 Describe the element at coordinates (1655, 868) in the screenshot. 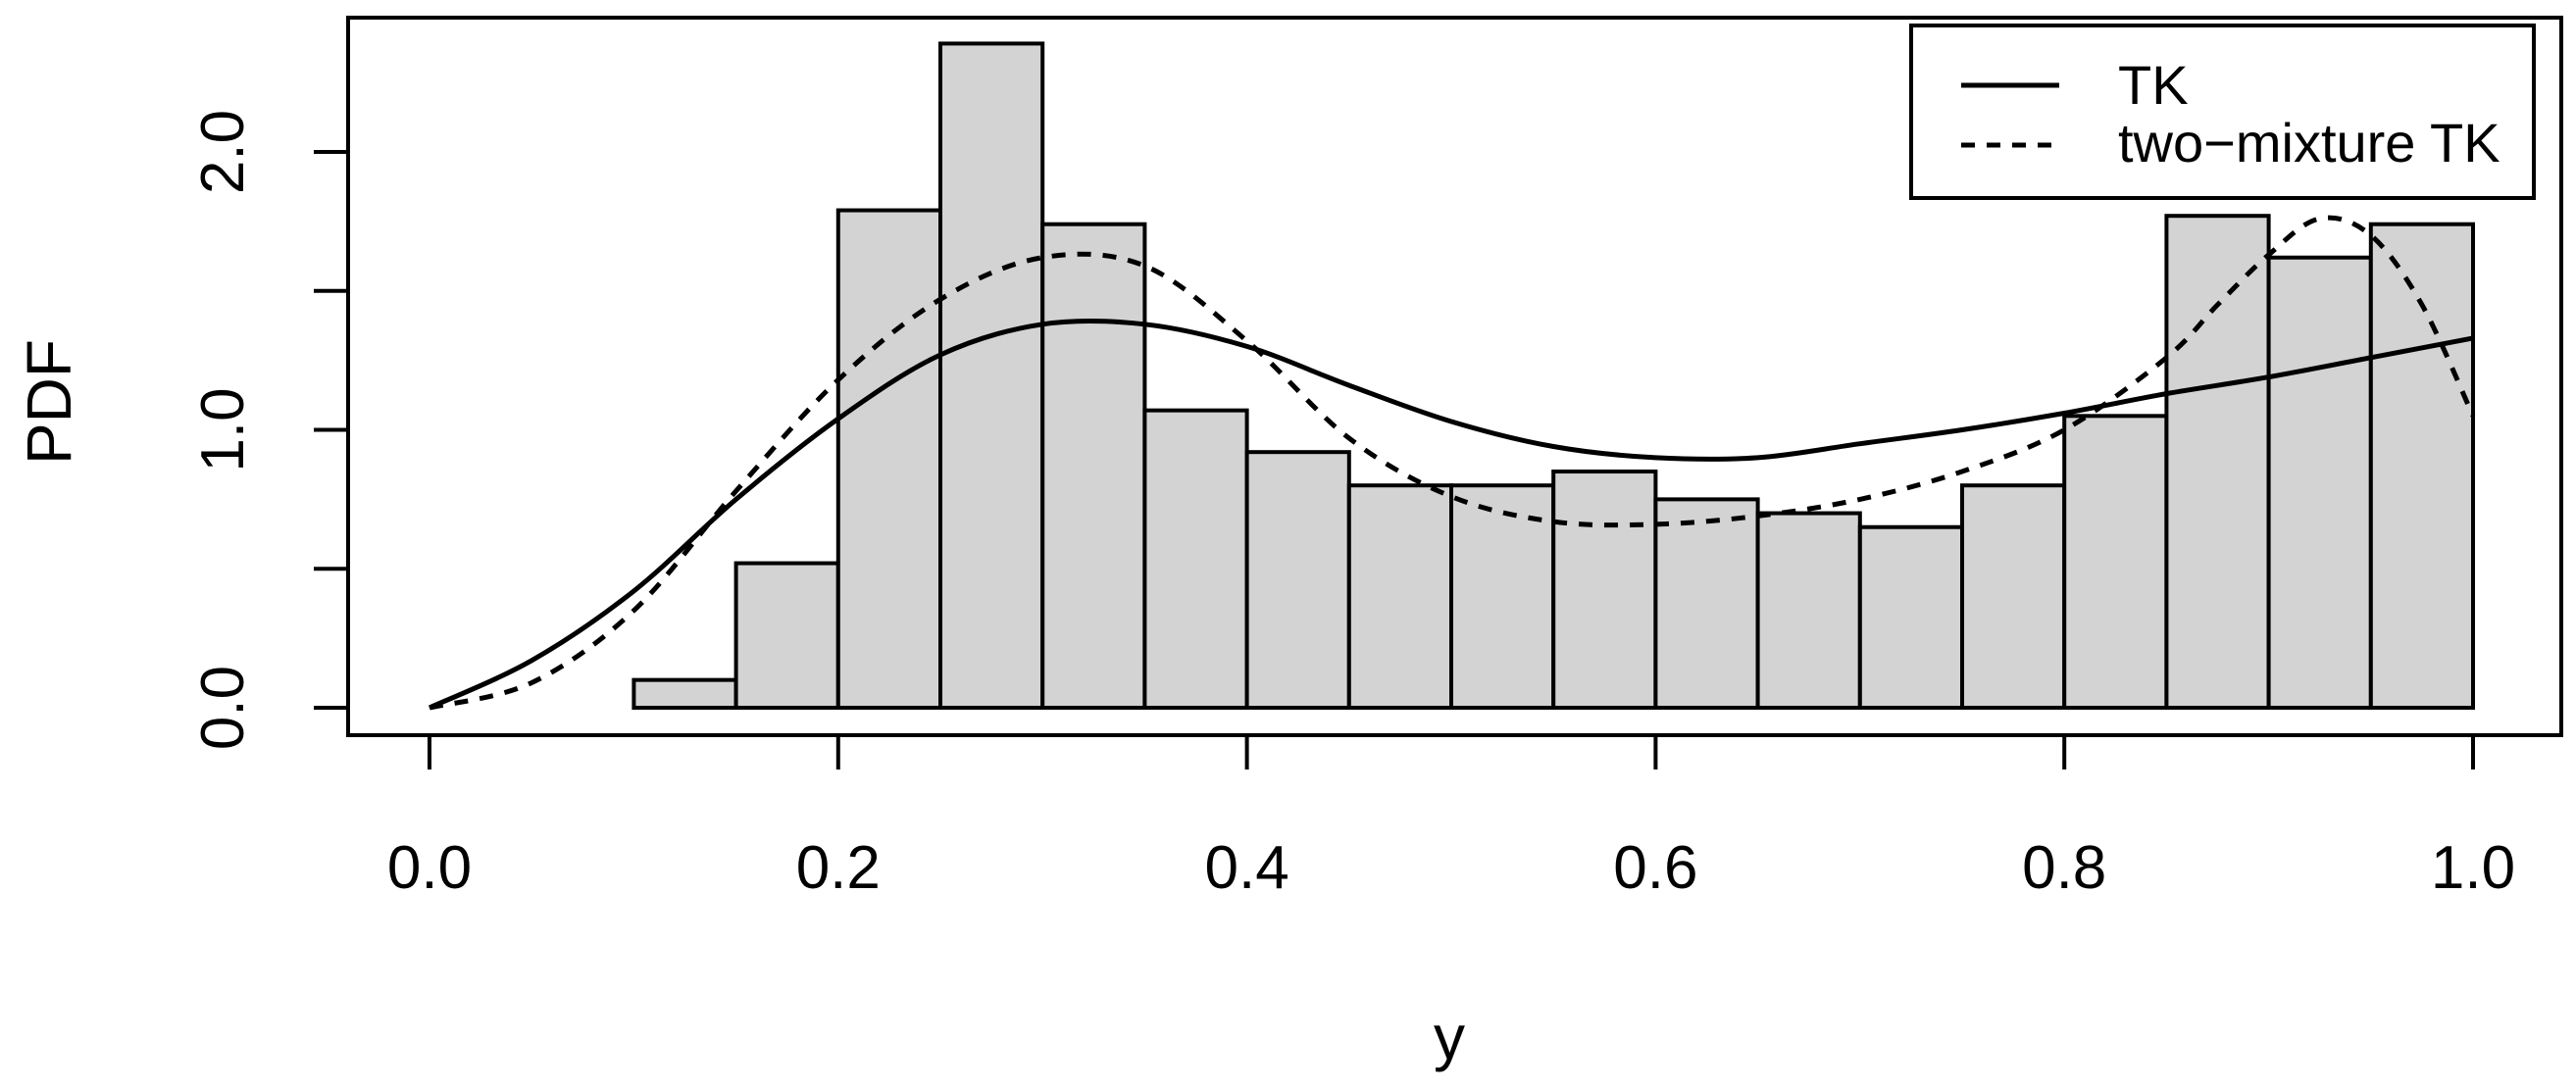

I see `x-tick-label: 0.6` at that location.